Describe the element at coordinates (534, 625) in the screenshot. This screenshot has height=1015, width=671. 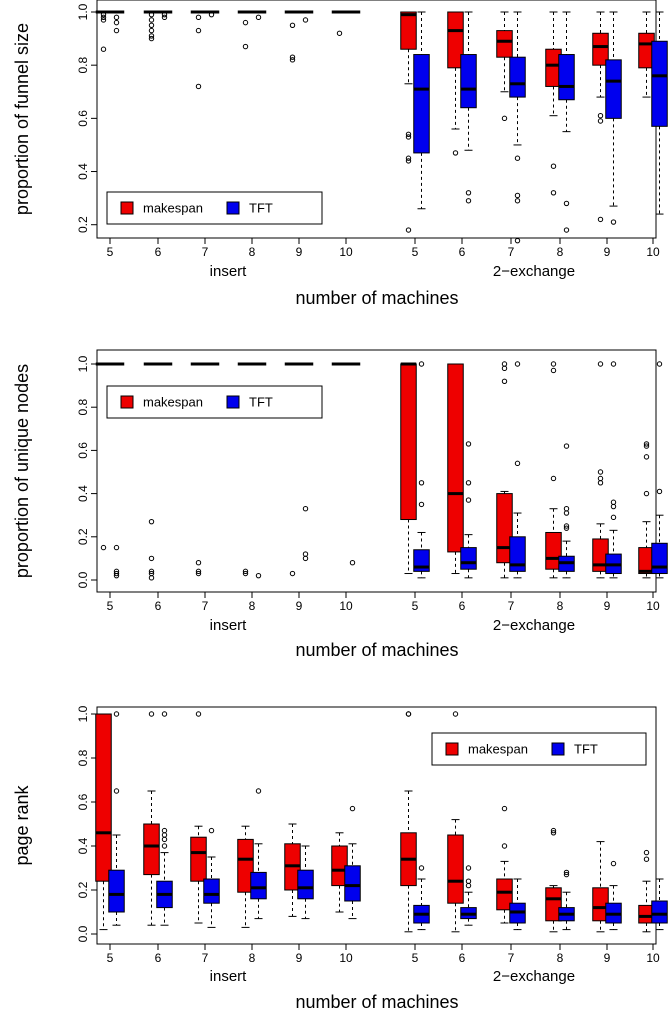
I see `group-label-exchange: 2−exchange` at that location.